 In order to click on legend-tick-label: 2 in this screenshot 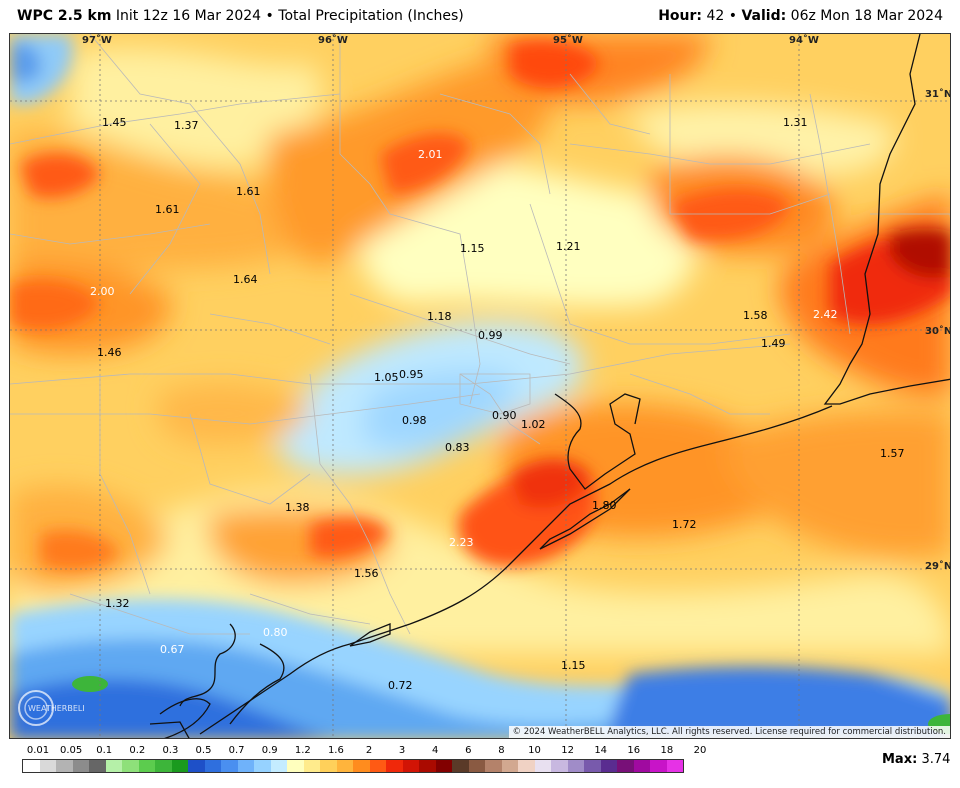, I will do `click(369, 750)`.